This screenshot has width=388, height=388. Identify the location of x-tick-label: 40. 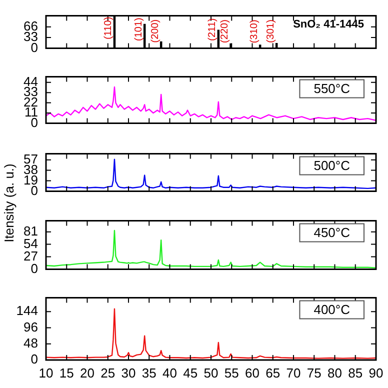
(169, 372).